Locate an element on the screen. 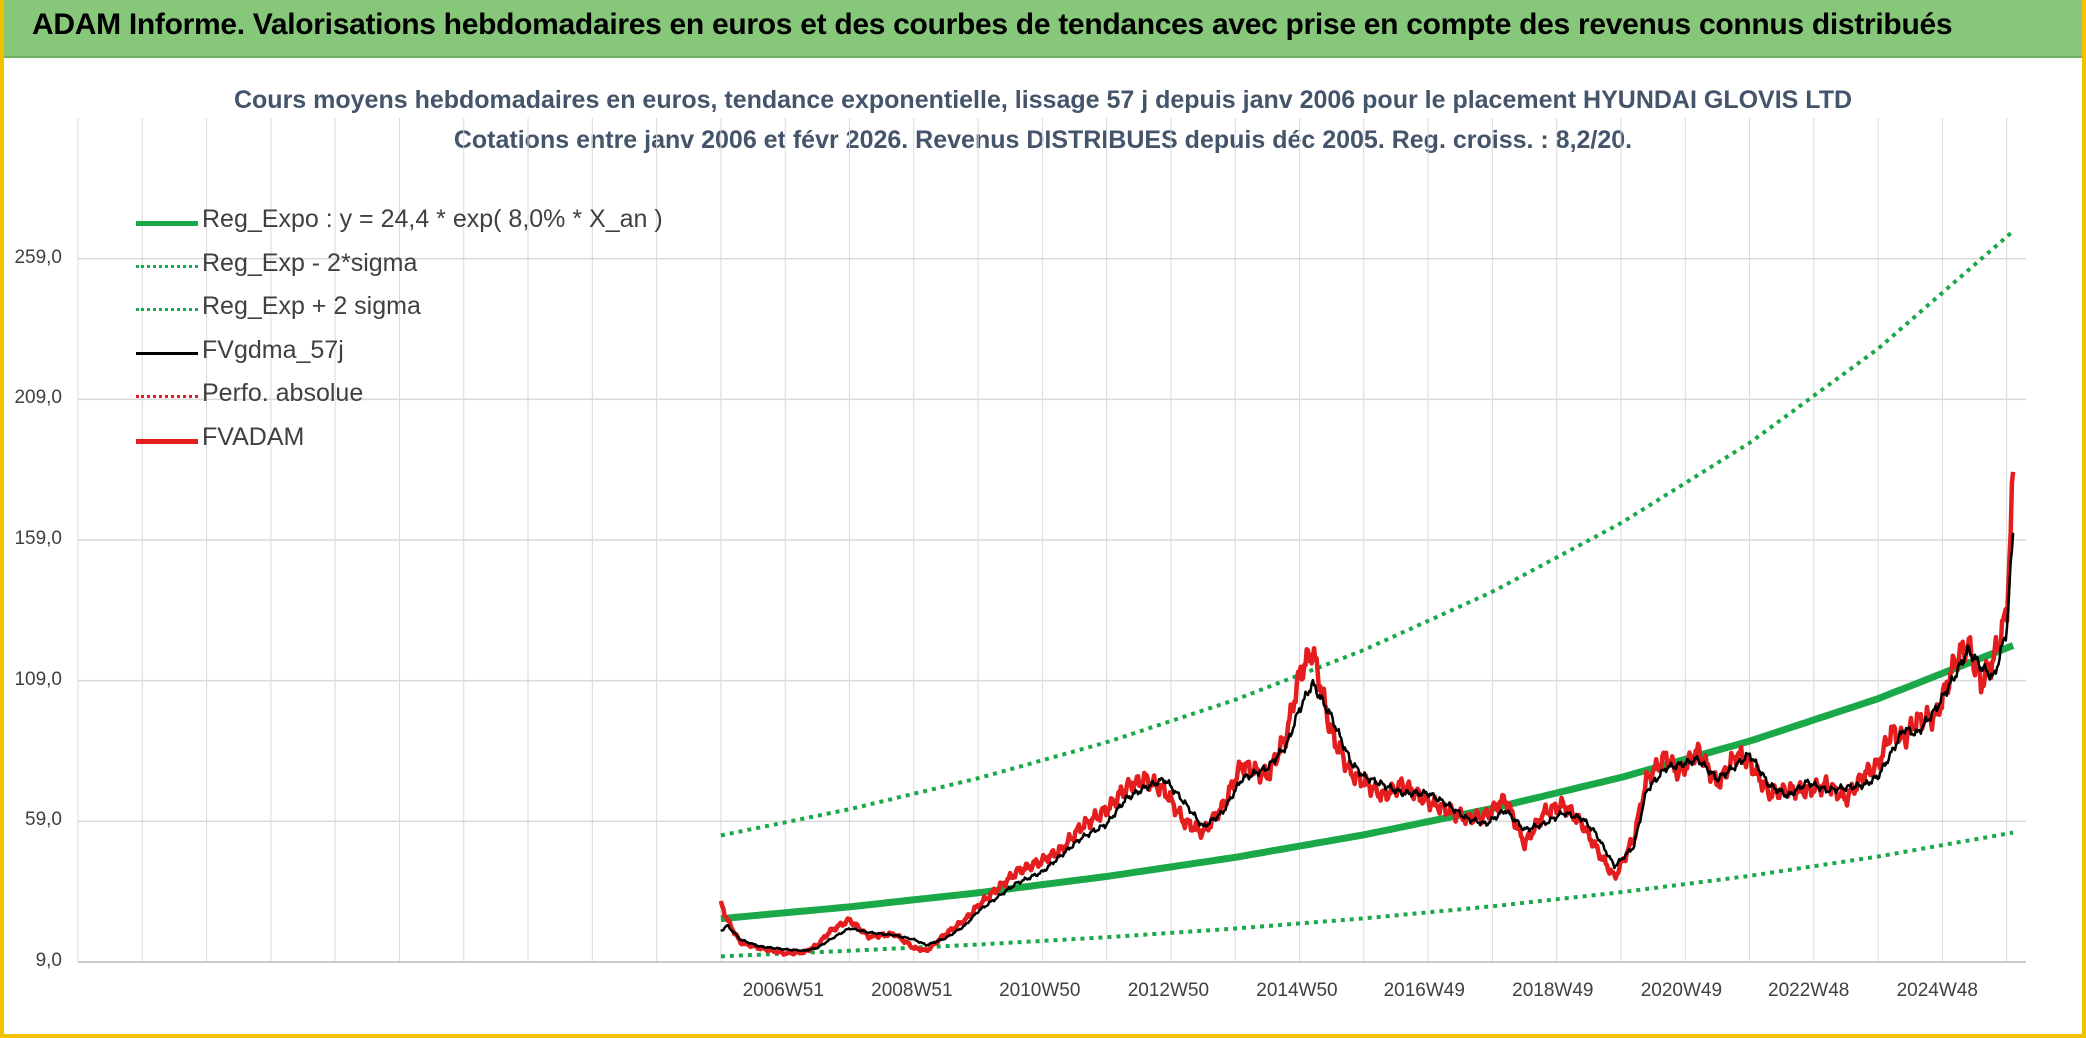 The width and height of the screenshot is (2086, 1038). x-tick-label: 2020W49 is located at coordinates (1681, 990).